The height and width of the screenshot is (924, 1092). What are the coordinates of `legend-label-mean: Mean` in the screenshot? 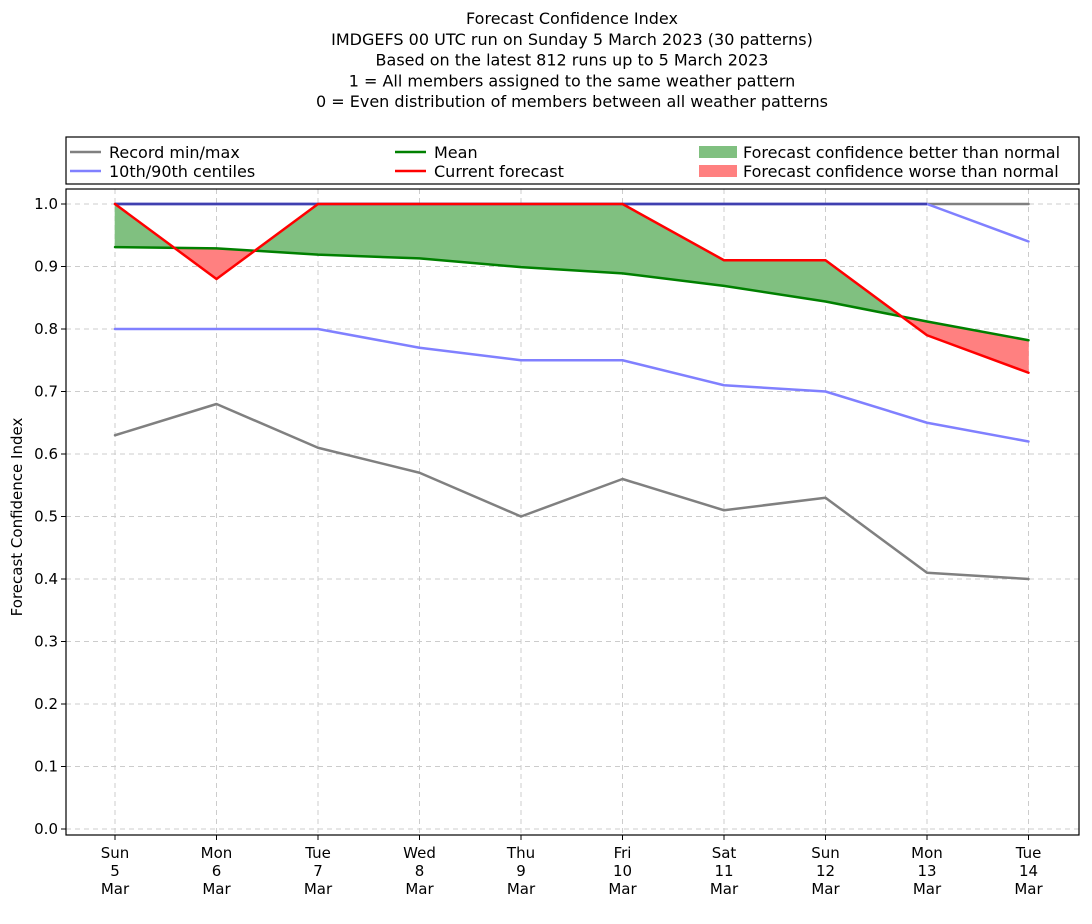 It's located at (456, 152).